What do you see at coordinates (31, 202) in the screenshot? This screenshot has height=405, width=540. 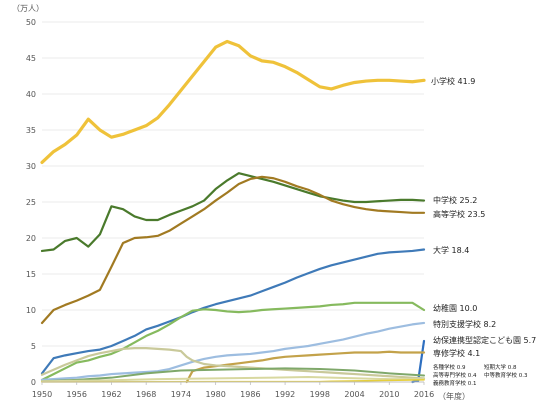 I see `y-tick-label: 25` at bounding box center [31, 202].